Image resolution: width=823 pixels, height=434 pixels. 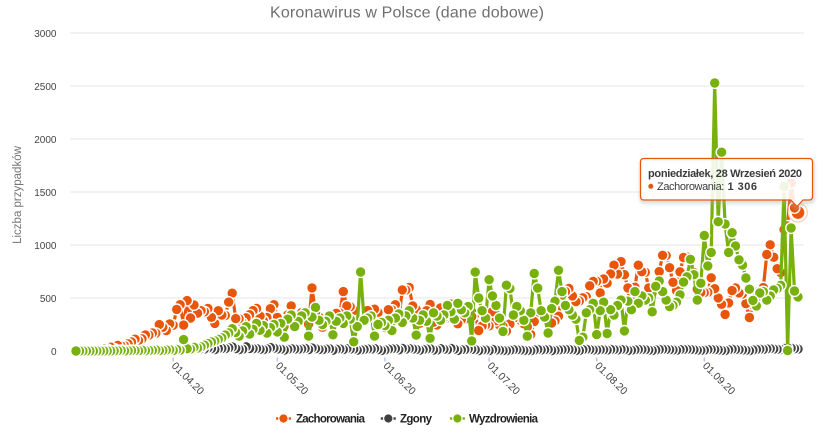 What do you see at coordinates (692, 187) in the screenshot?
I see `svg-text: Zachorowania:` at bounding box center [692, 187].